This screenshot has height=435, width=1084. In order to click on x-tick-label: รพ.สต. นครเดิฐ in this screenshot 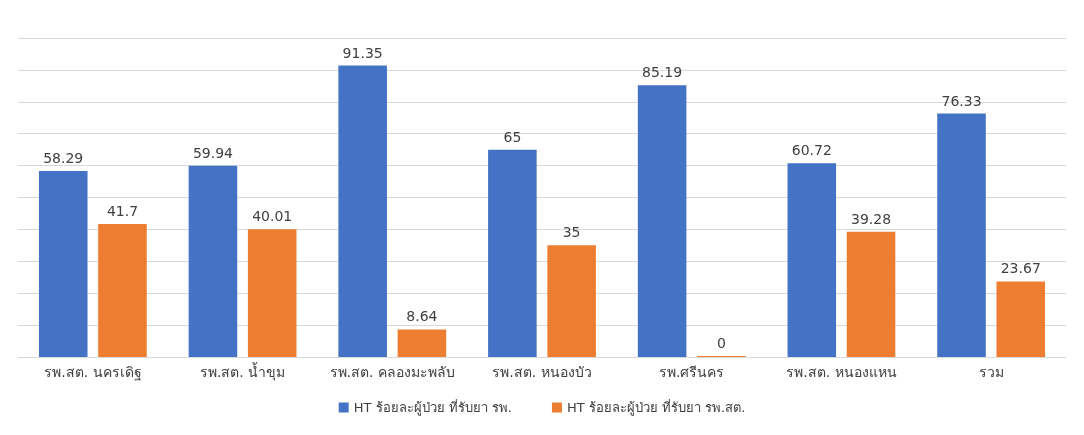, I will do `click(93, 372)`.